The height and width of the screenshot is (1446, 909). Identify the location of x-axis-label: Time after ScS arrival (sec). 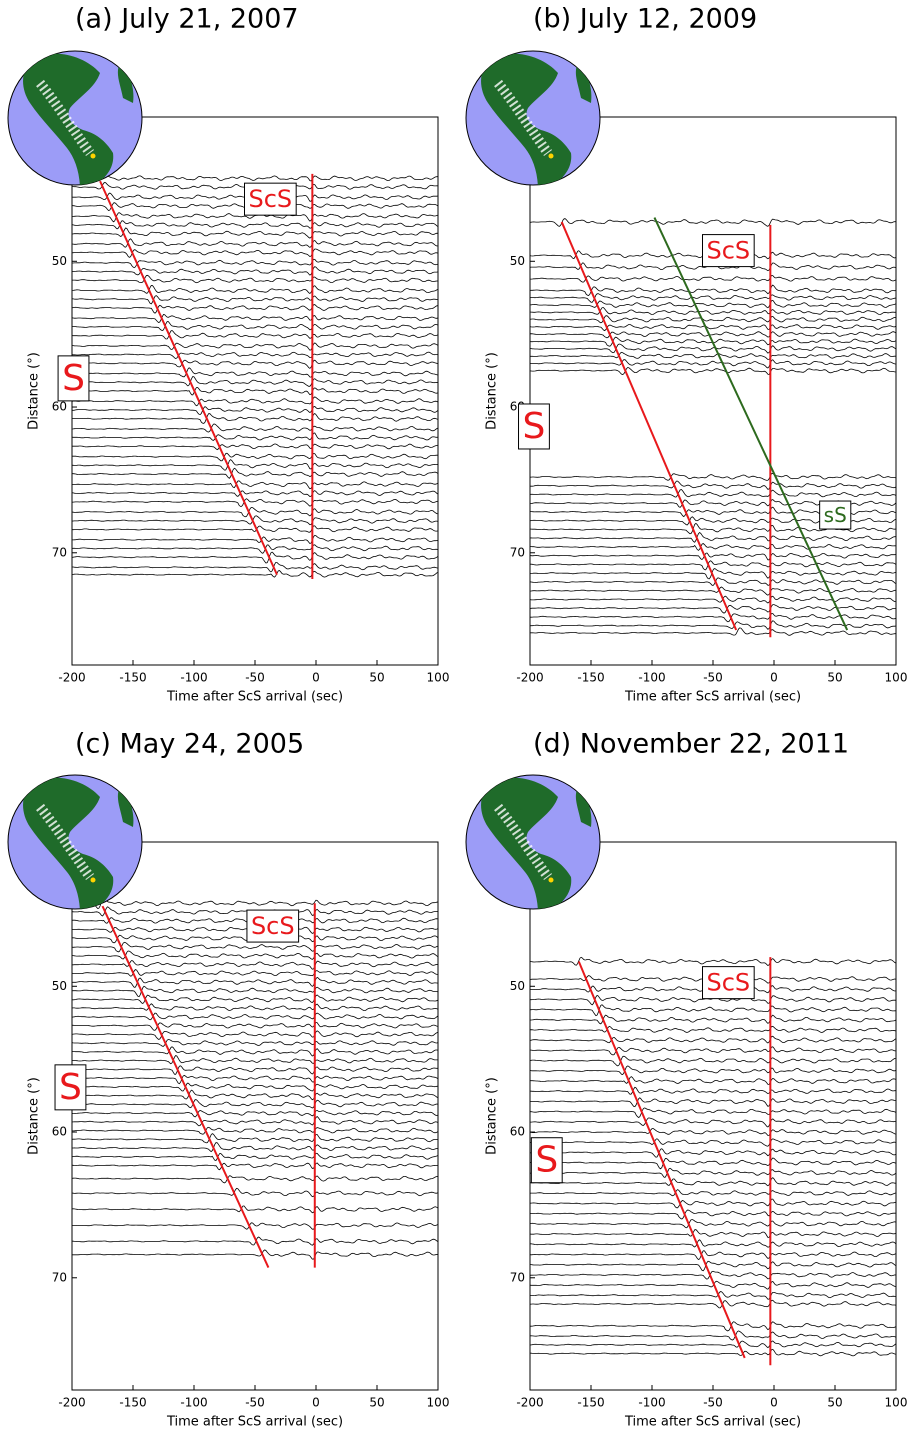
(254, 1422).